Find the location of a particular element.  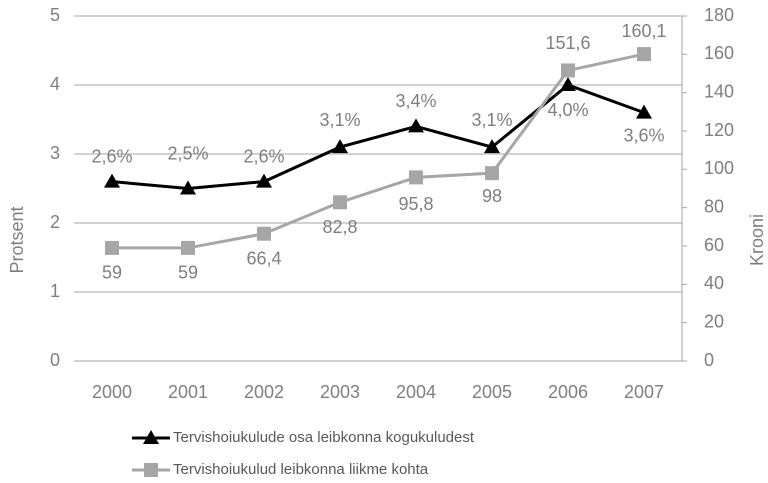

y-tick-label: 0 is located at coordinates (55, 360).